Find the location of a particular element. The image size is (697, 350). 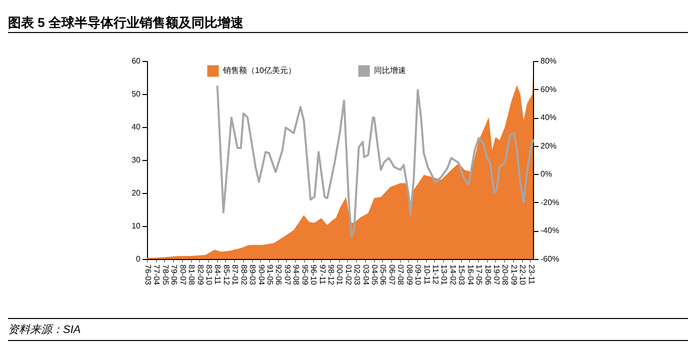

x-tick-label: 80-07 is located at coordinates (183, 275).